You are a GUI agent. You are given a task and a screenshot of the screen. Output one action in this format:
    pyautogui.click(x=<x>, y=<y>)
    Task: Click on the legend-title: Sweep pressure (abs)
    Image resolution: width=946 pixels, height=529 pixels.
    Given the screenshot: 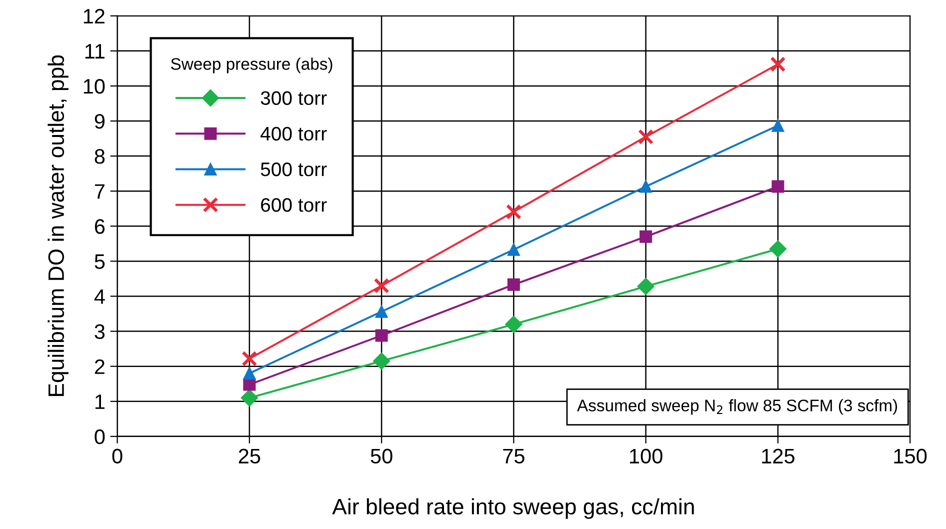 What is the action you would take?
    pyautogui.click(x=251, y=66)
    